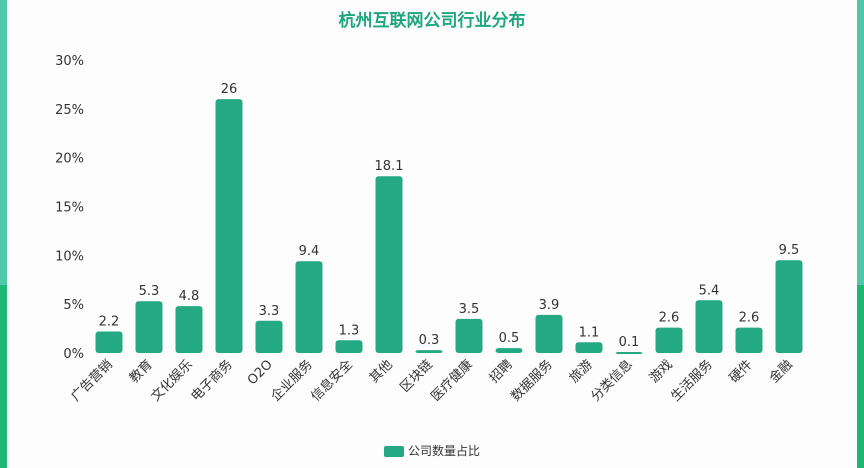 The image size is (864, 468). Describe the element at coordinates (589, 332) in the screenshot. I see `data-label: 1.1` at that location.